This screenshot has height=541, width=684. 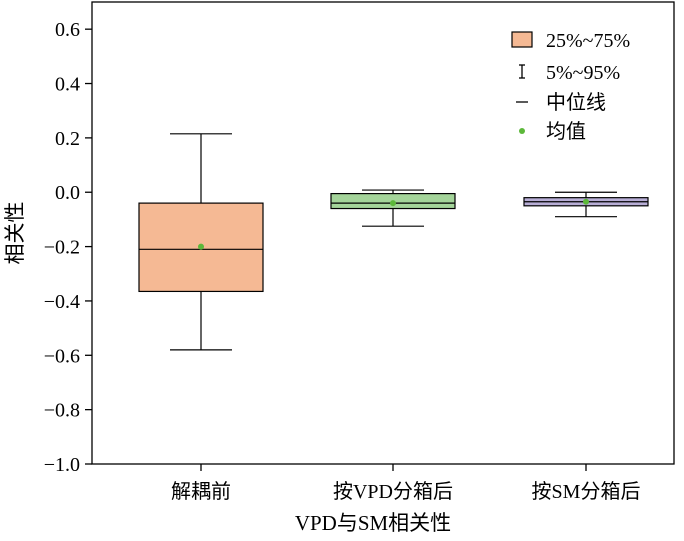 What do you see at coordinates (588, 41) in the screenshot?
I see `legend-label: 25%~75%` at bounding box center [588, 41].